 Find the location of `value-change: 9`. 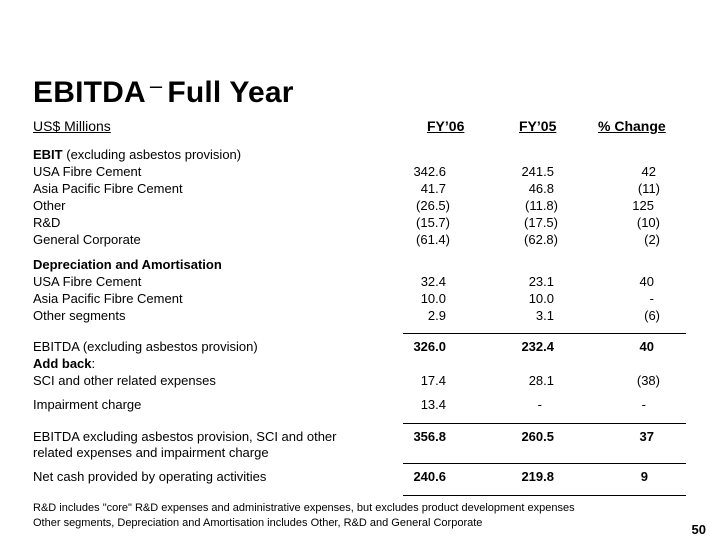

value-change: 9 is located at coordinates (644, 476).